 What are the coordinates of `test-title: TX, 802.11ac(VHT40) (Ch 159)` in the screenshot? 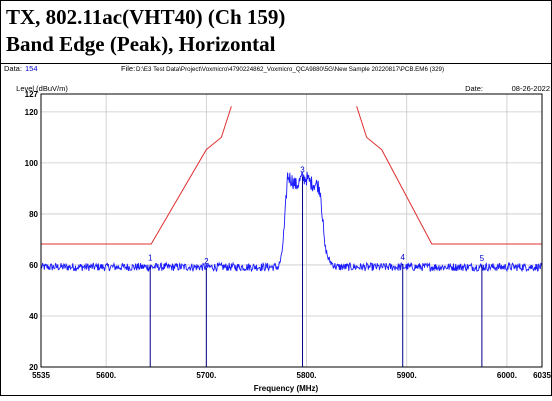 It's located at (146, 17).